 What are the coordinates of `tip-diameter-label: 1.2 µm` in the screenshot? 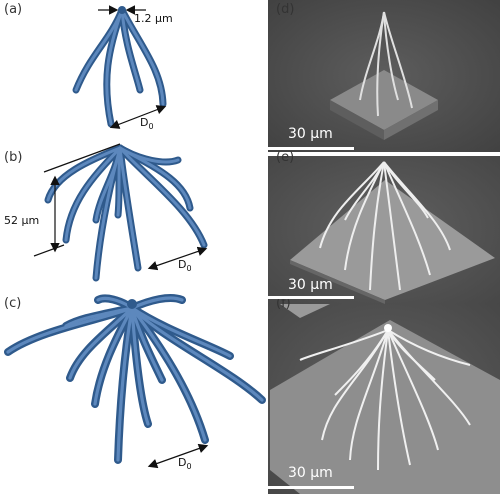 It's located at (153, 18).